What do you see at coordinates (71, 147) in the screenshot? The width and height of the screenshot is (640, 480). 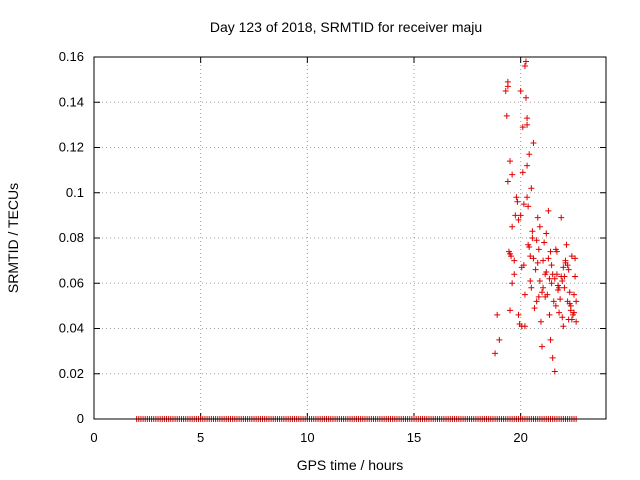 I see `y-tick-label: 0.12` at bounding box center [71, 147].